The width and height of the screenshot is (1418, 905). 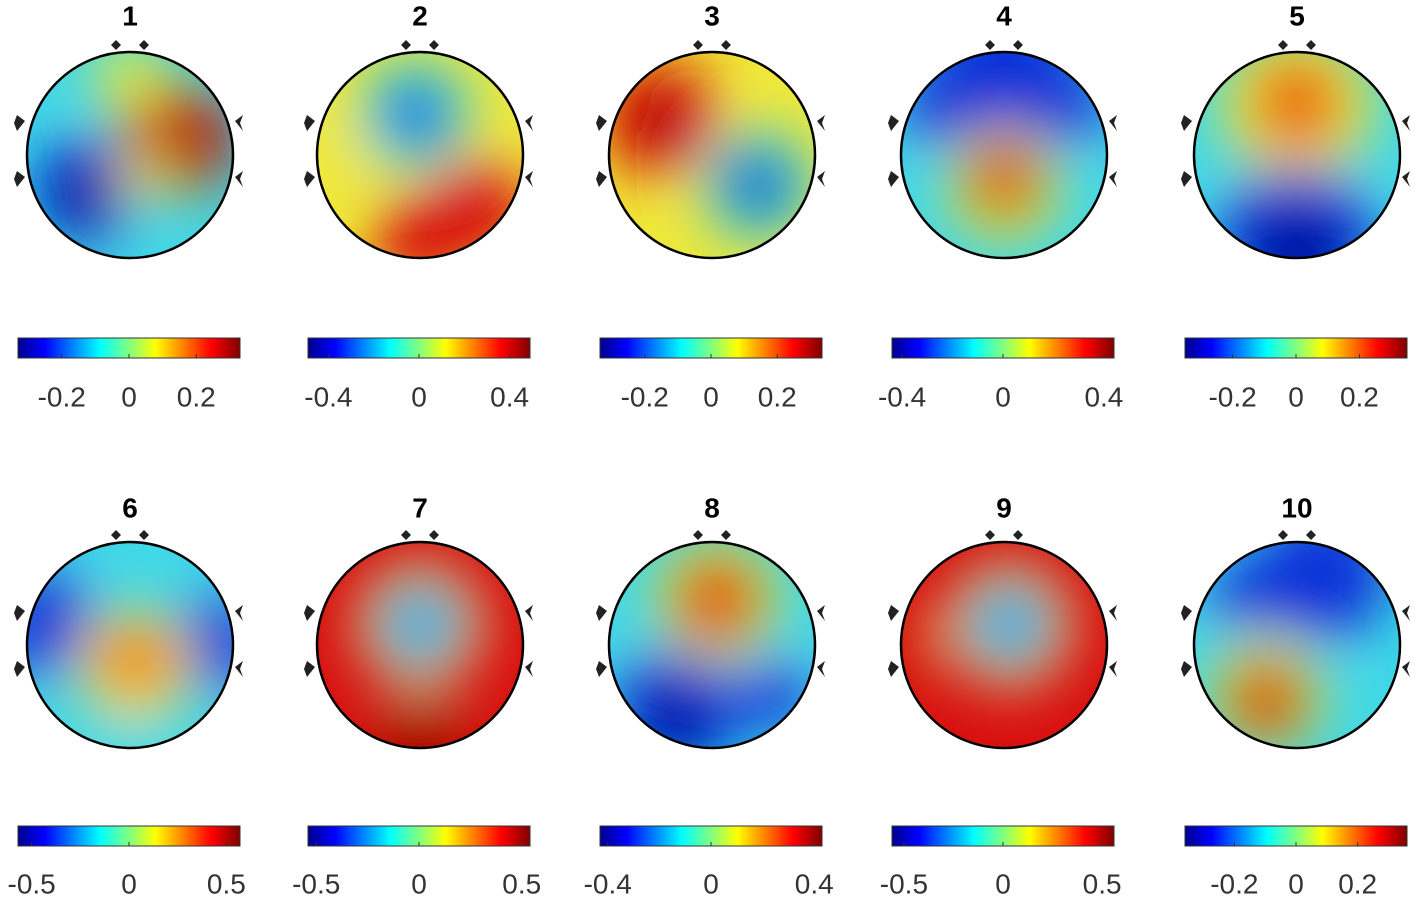 I want to click on panel-title: 1, so click(x=130, y=15).